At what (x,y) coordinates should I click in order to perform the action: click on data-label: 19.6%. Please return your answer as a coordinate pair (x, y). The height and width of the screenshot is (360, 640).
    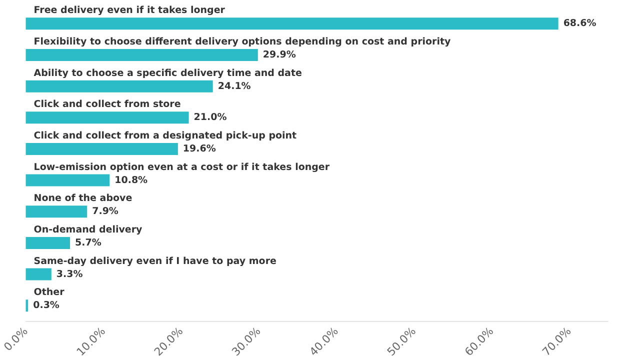
    Looking at the image, I should click on (199, 148).